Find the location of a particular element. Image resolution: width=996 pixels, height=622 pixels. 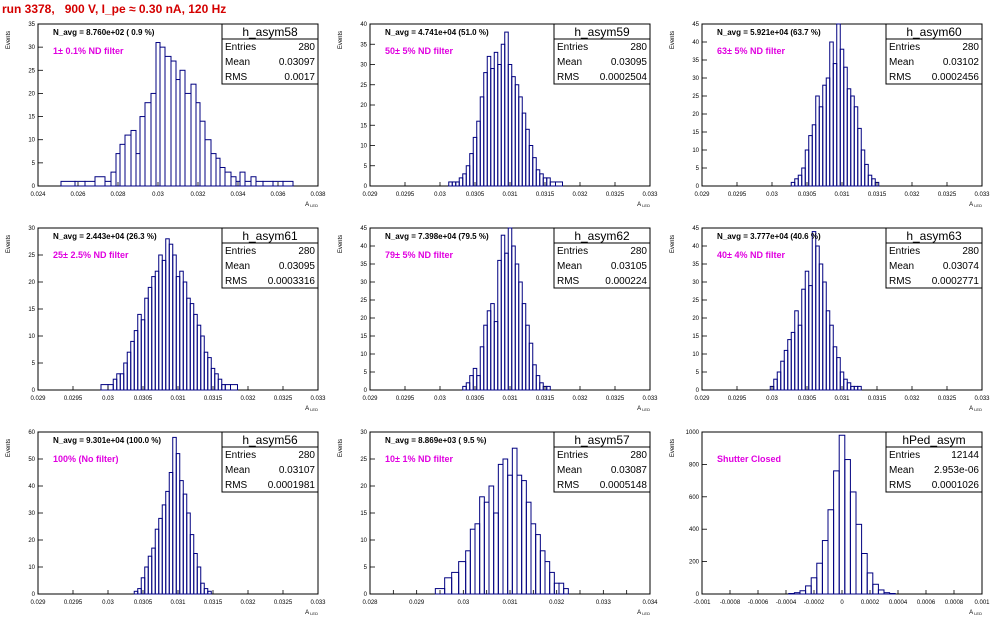

y-tick-label: 25 is located at coordinates (695, 301).